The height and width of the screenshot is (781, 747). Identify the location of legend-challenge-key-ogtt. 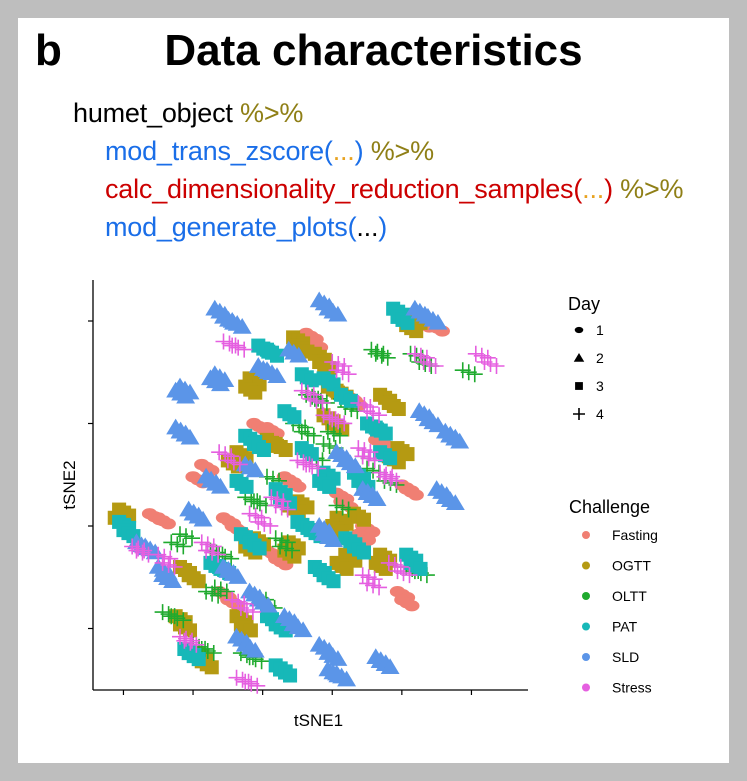
(586, 565).